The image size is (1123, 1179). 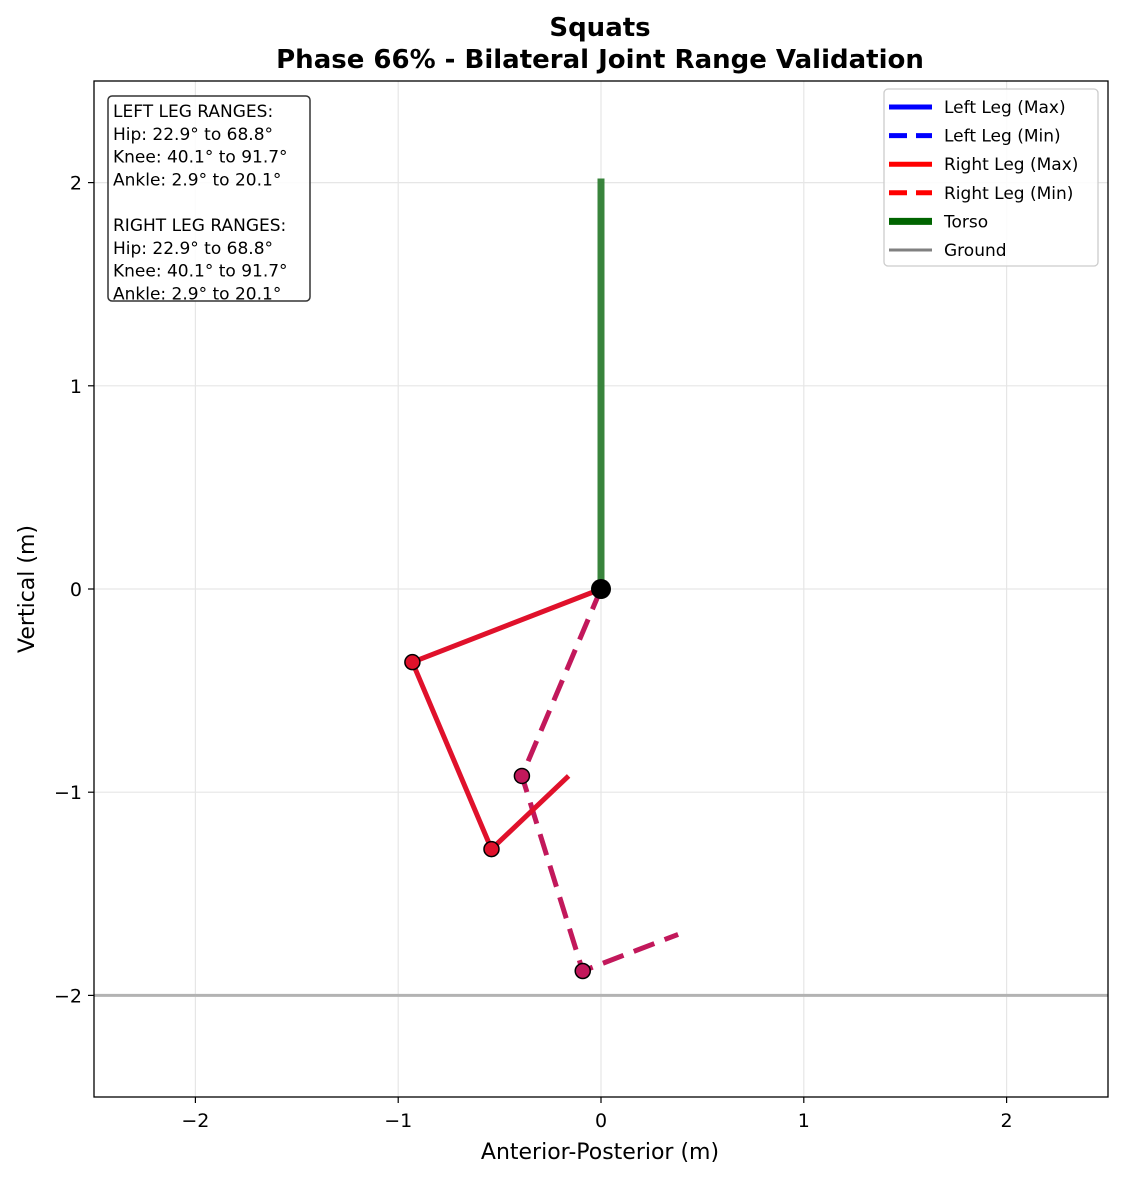 I want to click on x-tick-label: 1, so click(x=804, y=1121).